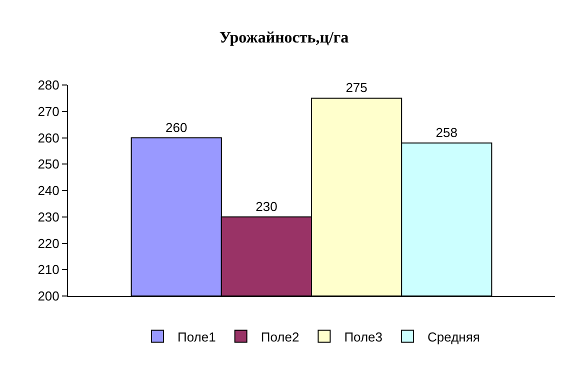 The image size is (568, 367). I want to click on y-tick-label: 270, so click(49, 111).